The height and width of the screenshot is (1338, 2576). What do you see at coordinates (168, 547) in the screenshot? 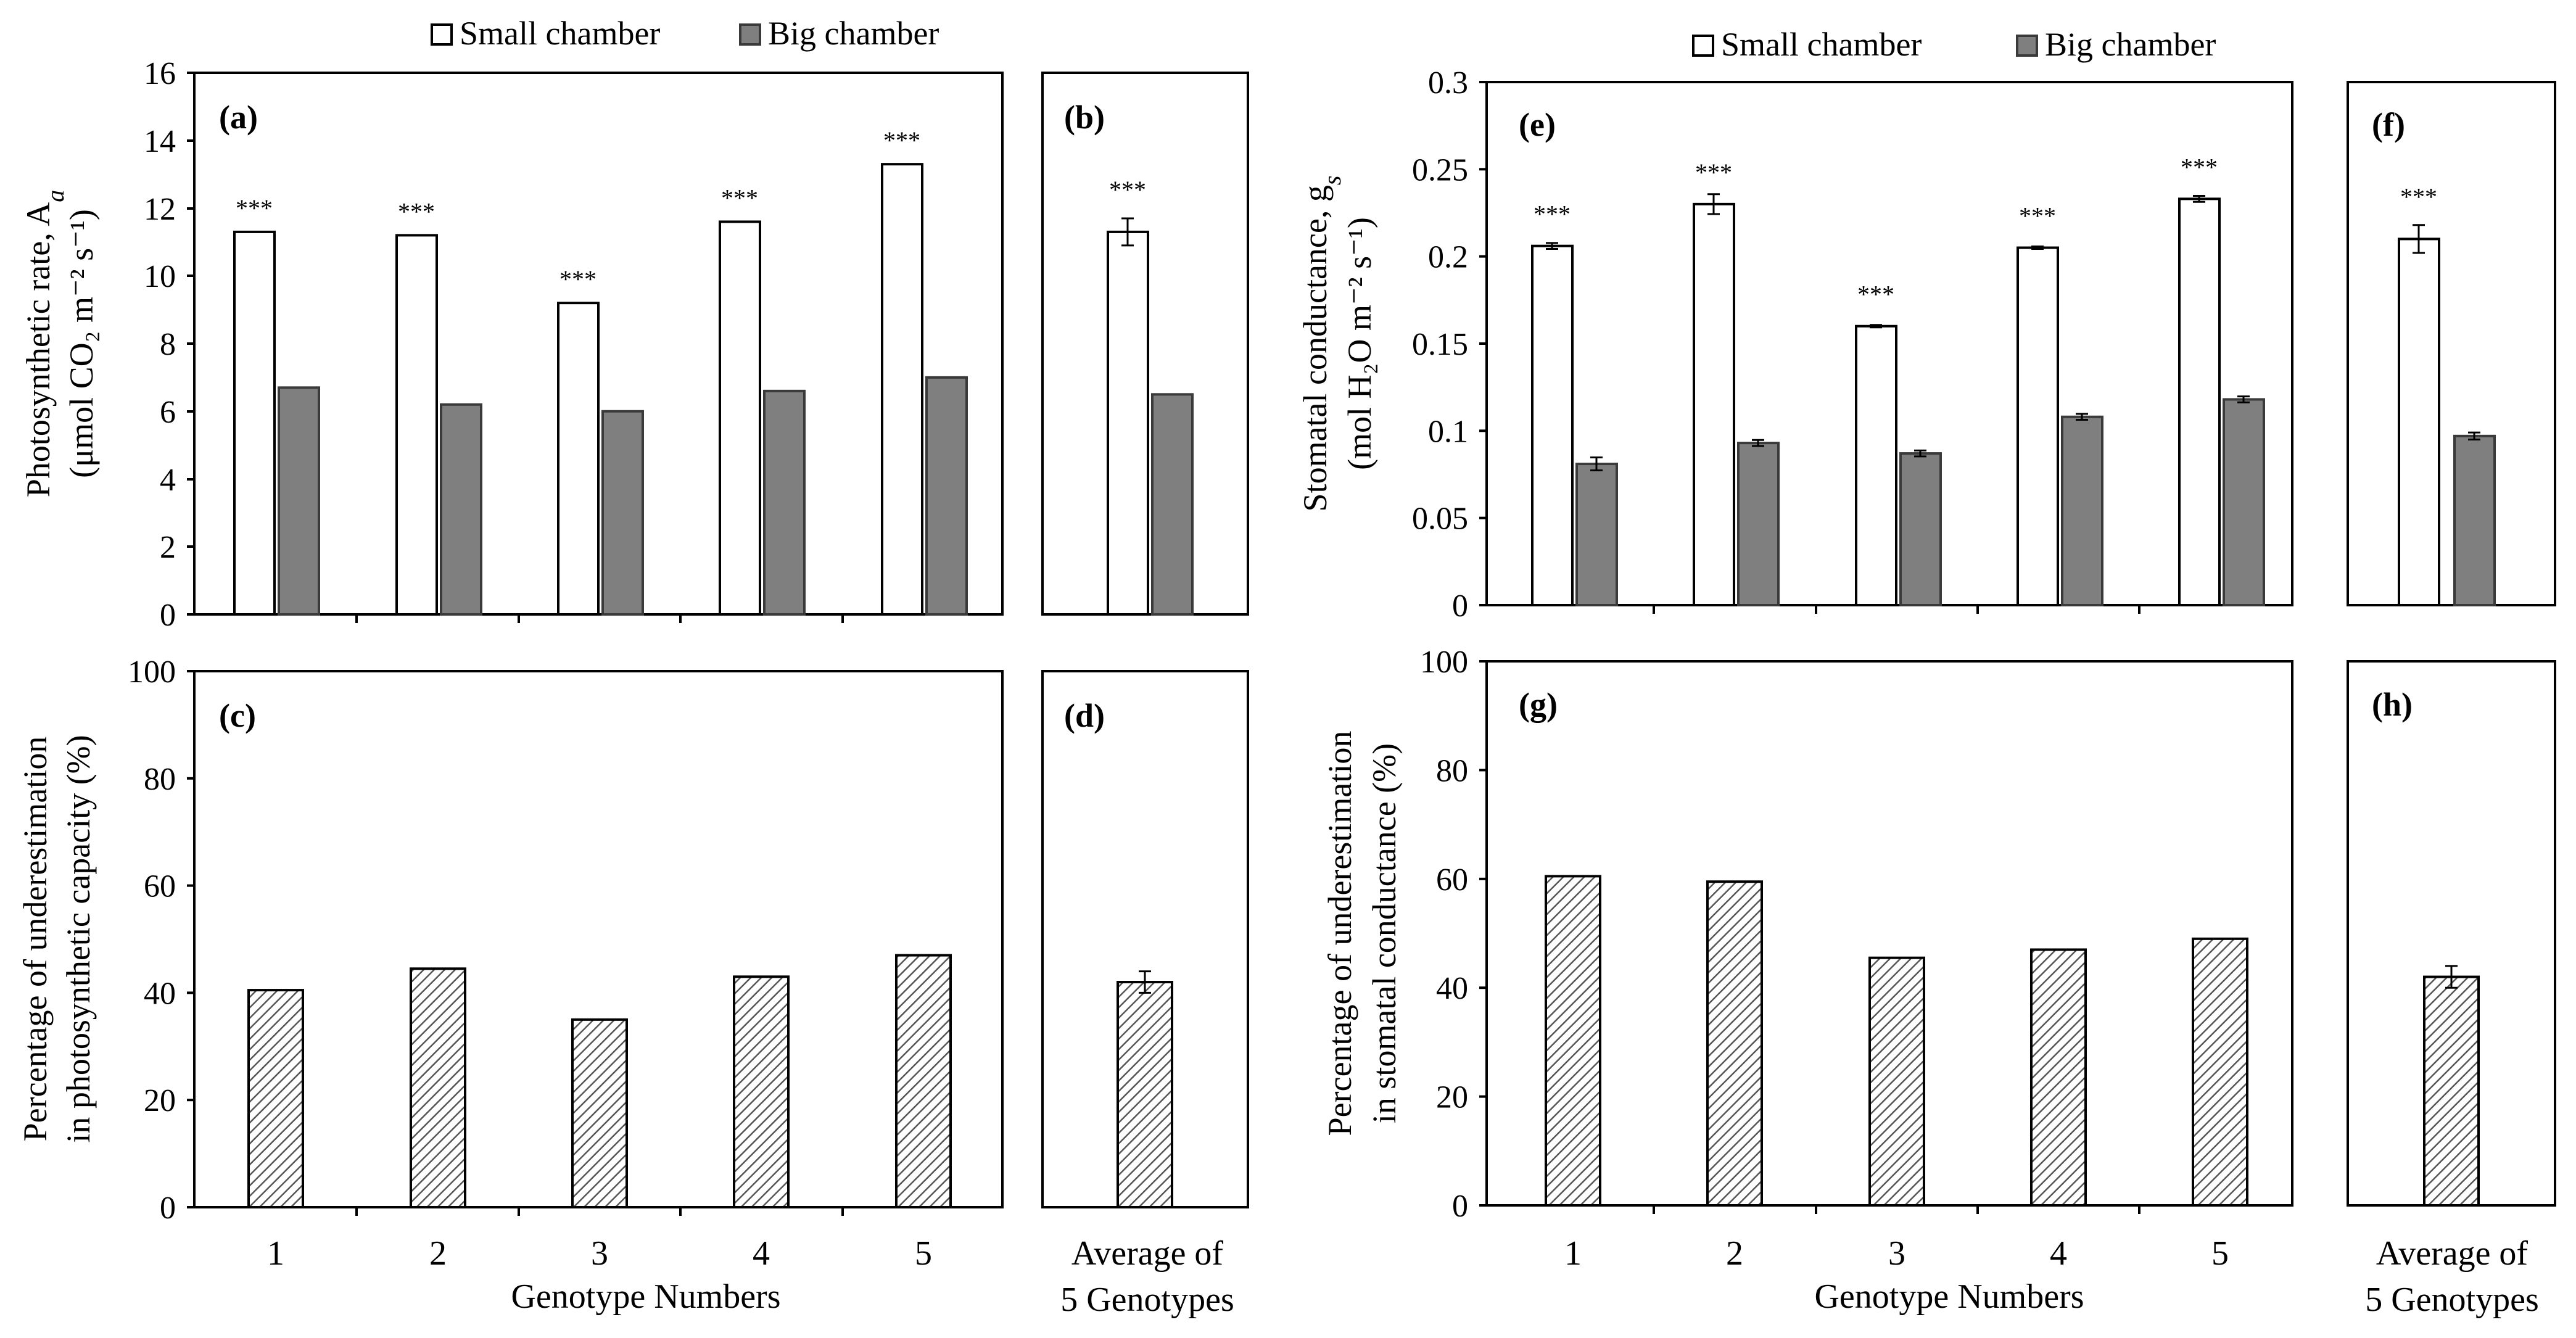
I see `y-tick-label-a: 2` at bounding box center [168, 547].